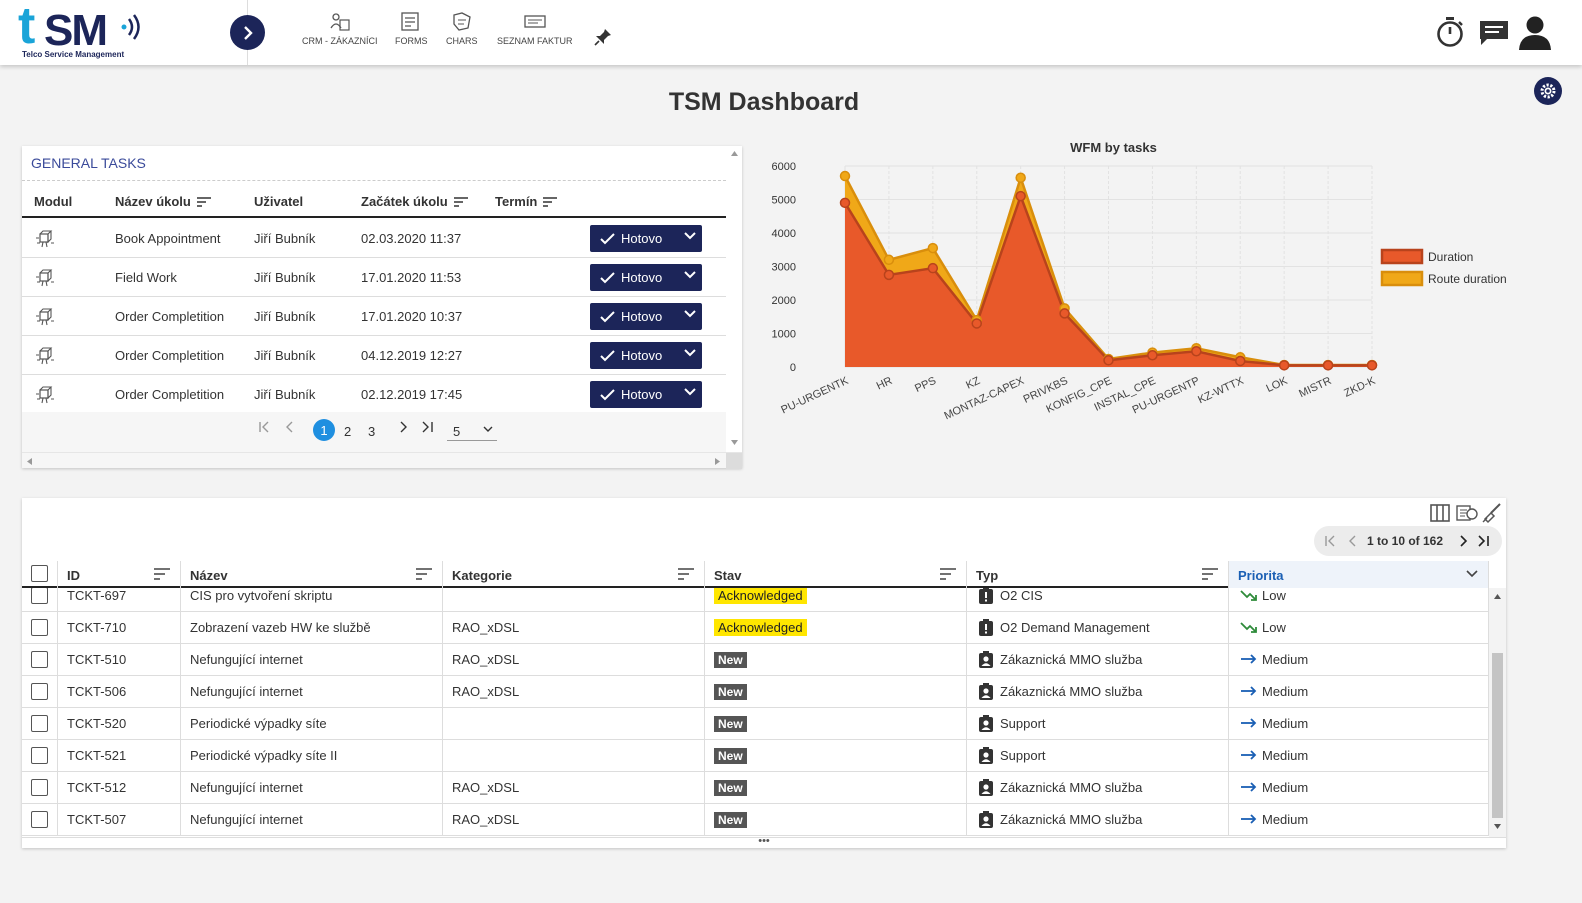  Describe the element at coordinates (97, 627) in the screenshot. I see `ticket-id: TCKT-710` at that location.